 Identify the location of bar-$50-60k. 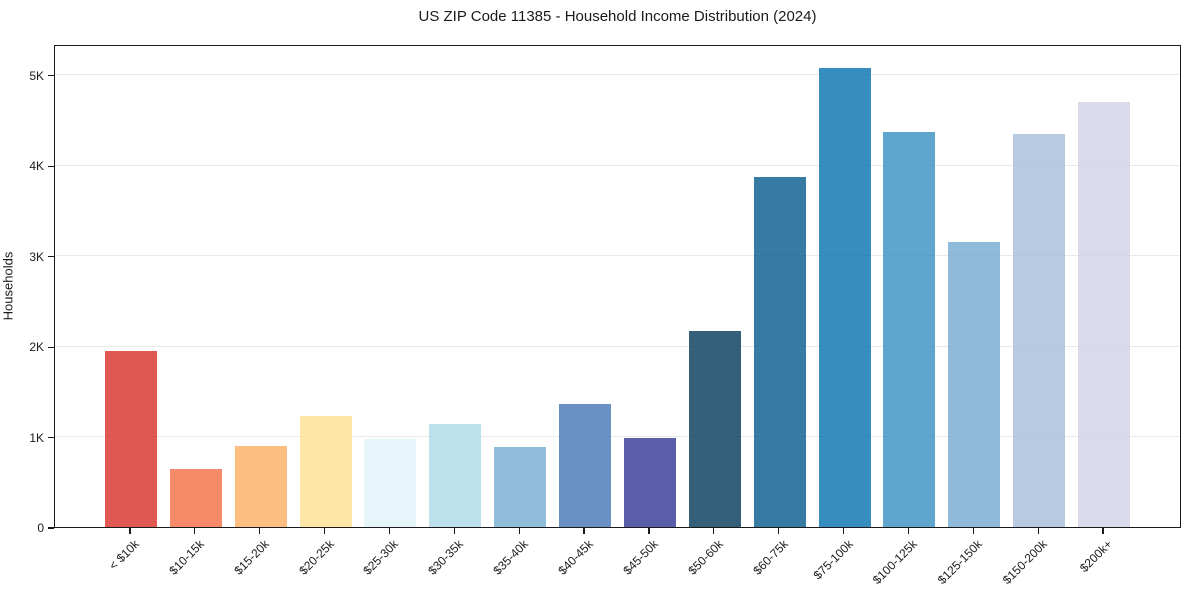
(714, 428).